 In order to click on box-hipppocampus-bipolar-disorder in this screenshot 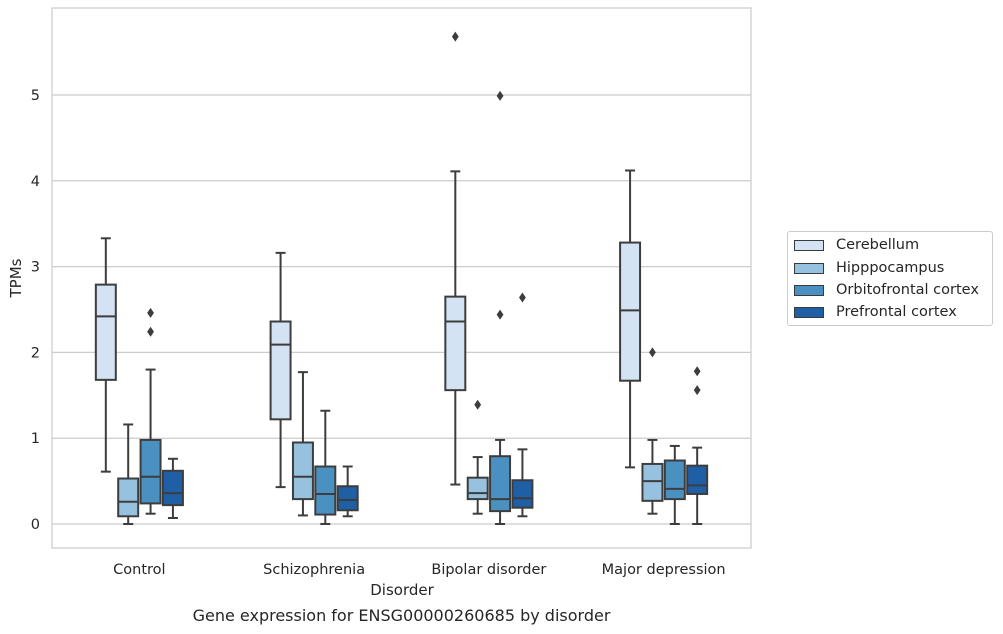, I will do `click(477, 457)`.